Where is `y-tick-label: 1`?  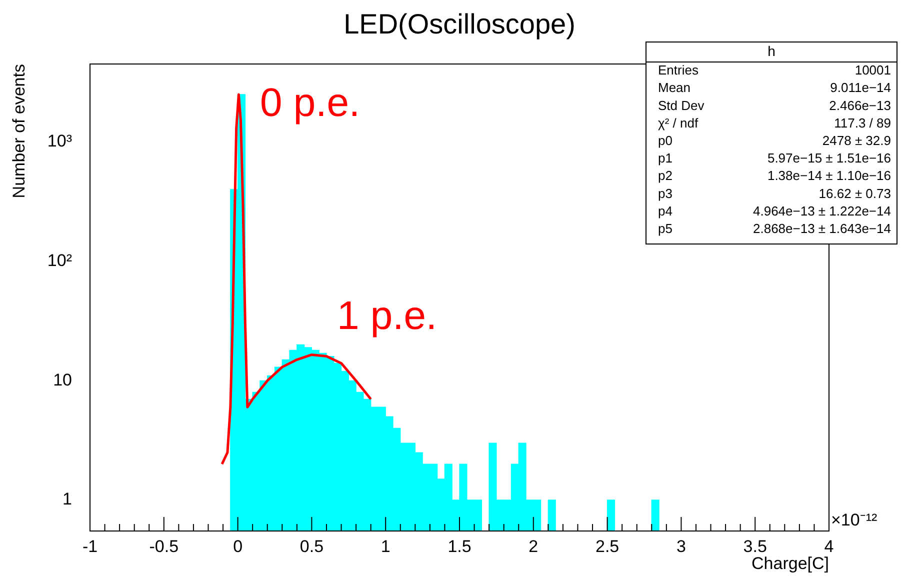
y-tick-label: 1 is located at coordinates (67, 499).